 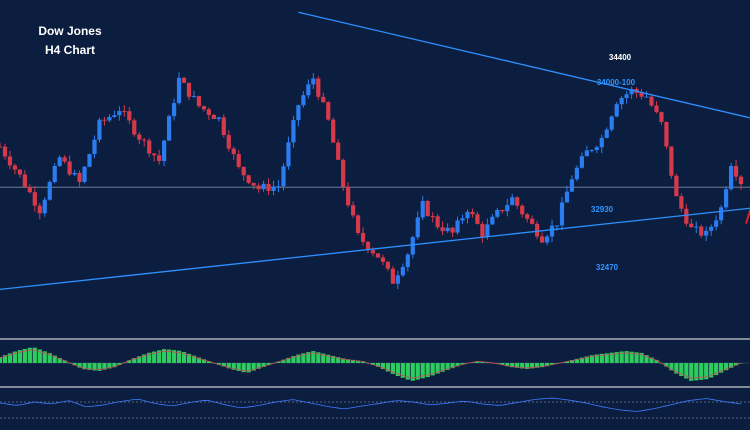 I want to click on oscillator-line, so click(x=371, y=404).